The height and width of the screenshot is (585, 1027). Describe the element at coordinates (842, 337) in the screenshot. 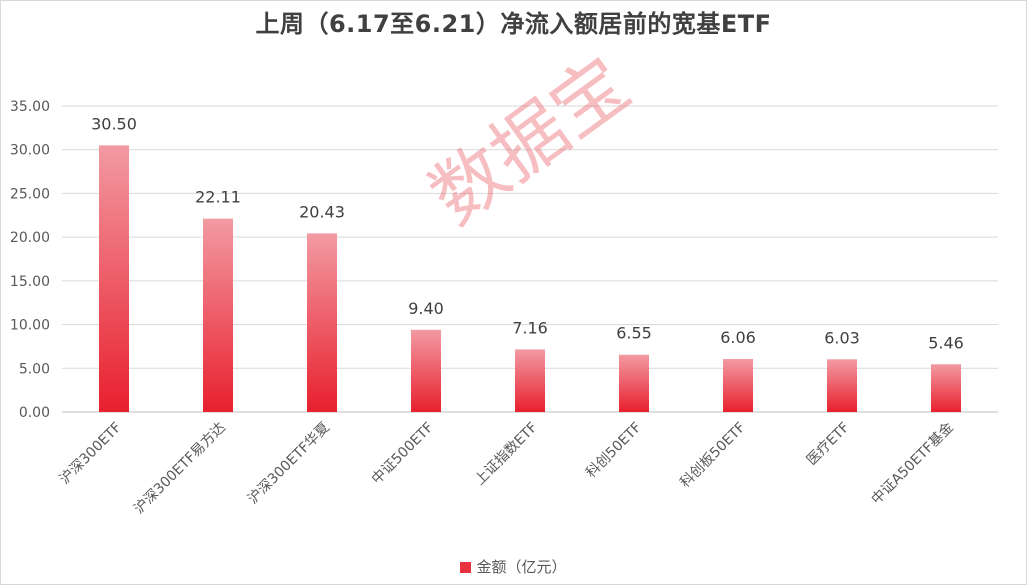

I see `data-label: 6.03` at that location.